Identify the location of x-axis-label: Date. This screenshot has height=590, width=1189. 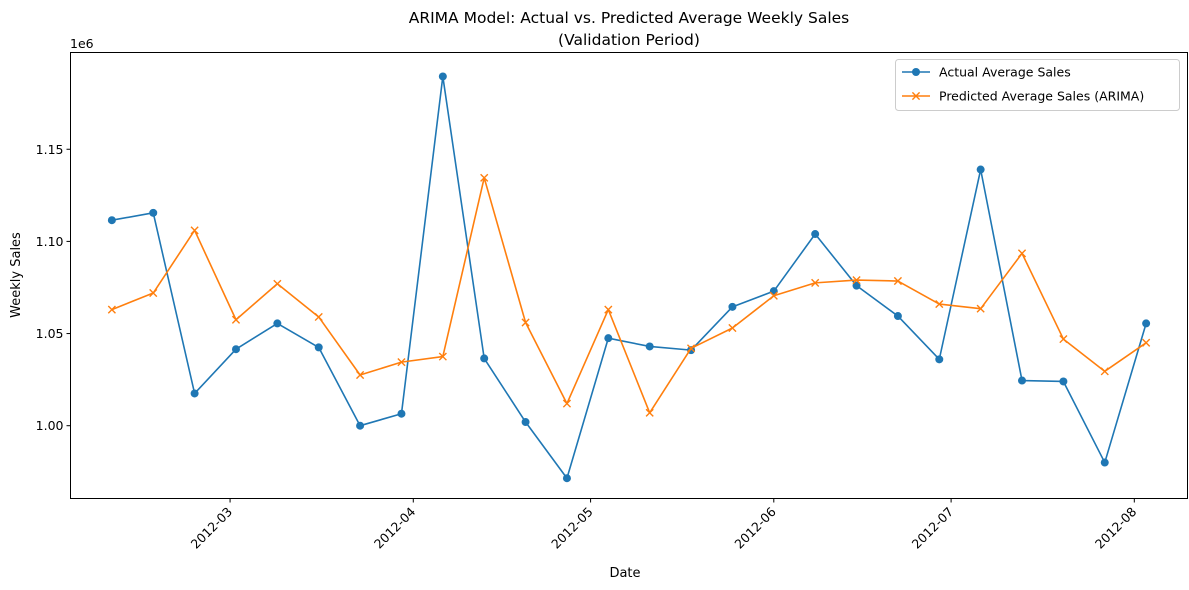
(624, 573).